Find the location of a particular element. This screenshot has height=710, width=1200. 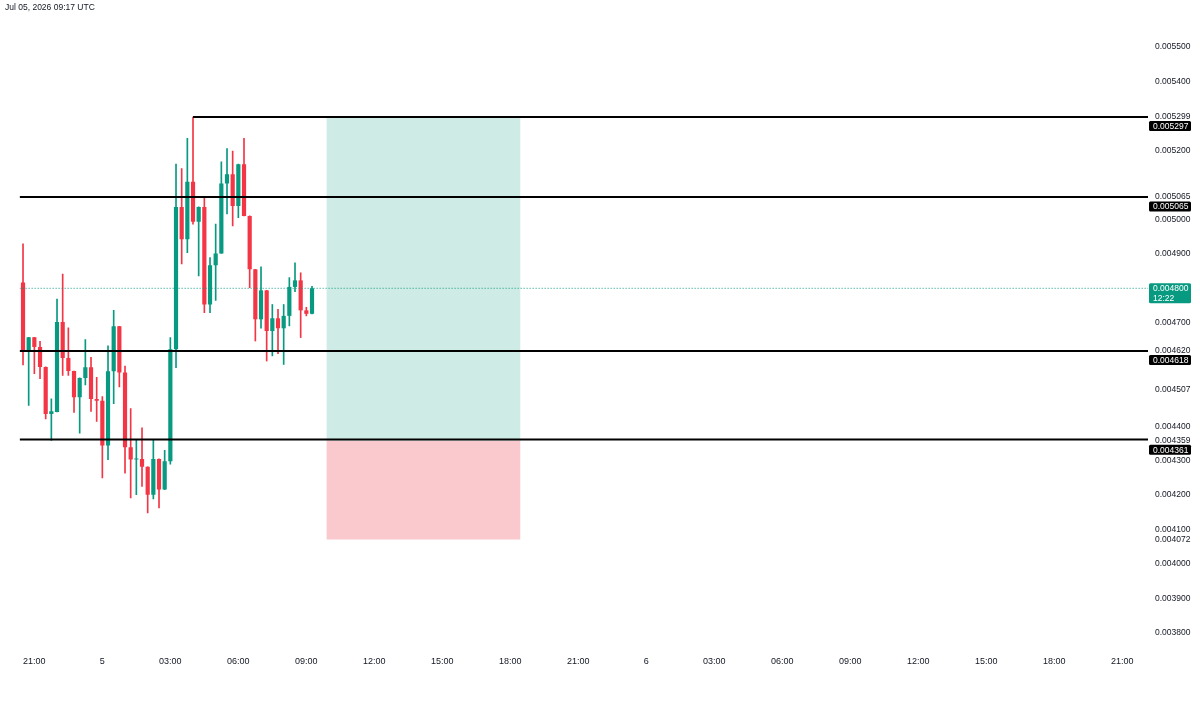

y-tick-label: 0.004700 is located at coordinates (1173, 322).